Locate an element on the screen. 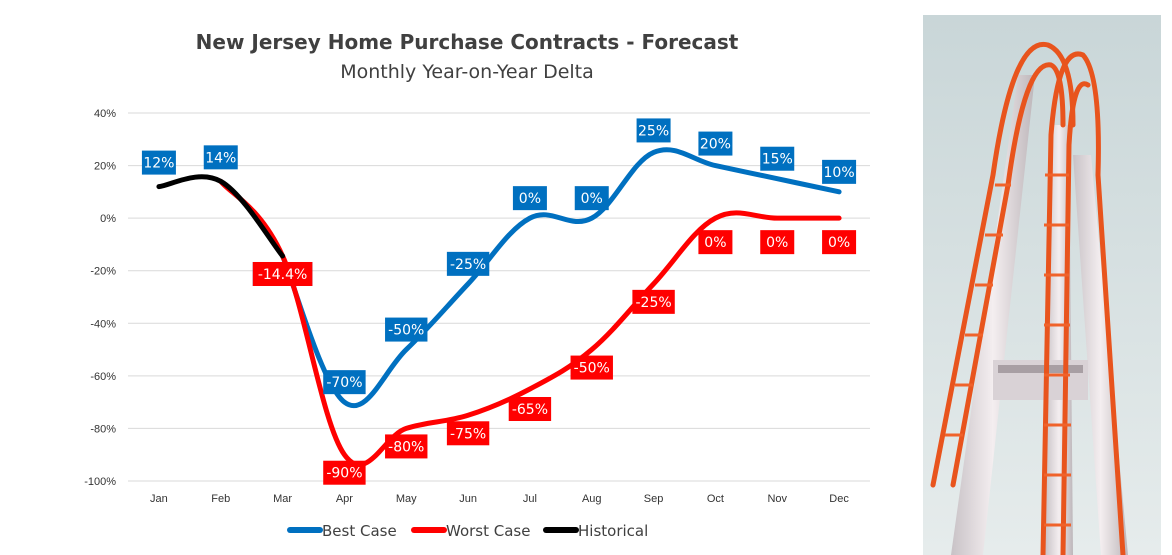  data-label-worst-case: -50% is located at coordinates (591, 367).